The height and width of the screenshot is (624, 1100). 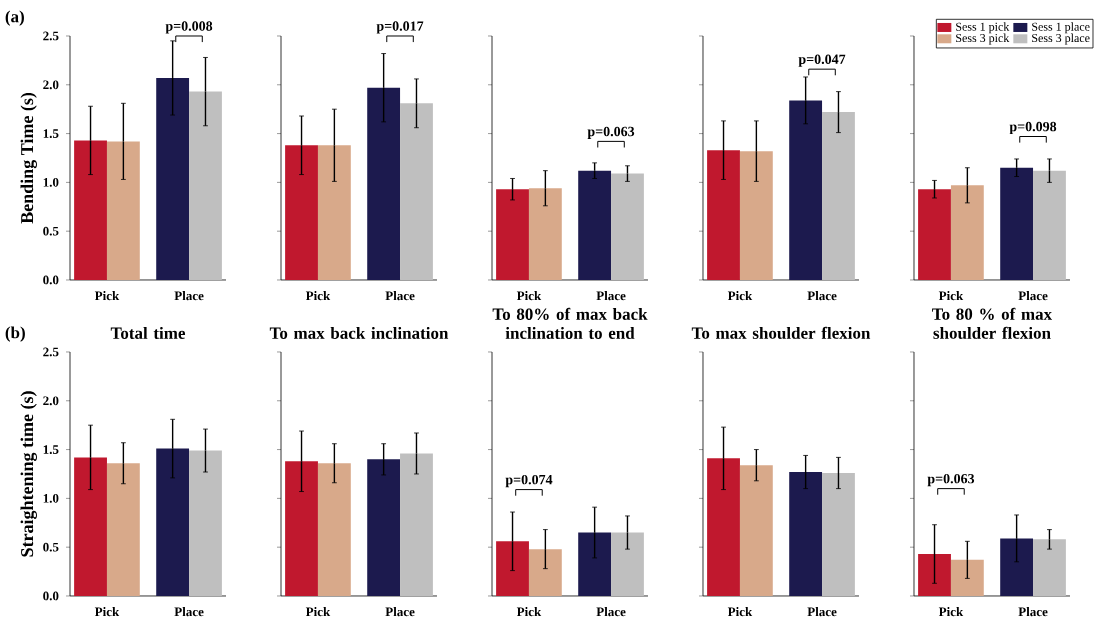 What do you see at coordinates (15, 334) in the screenshot?
I see `text: (b)` at bounding box center [15, 334].